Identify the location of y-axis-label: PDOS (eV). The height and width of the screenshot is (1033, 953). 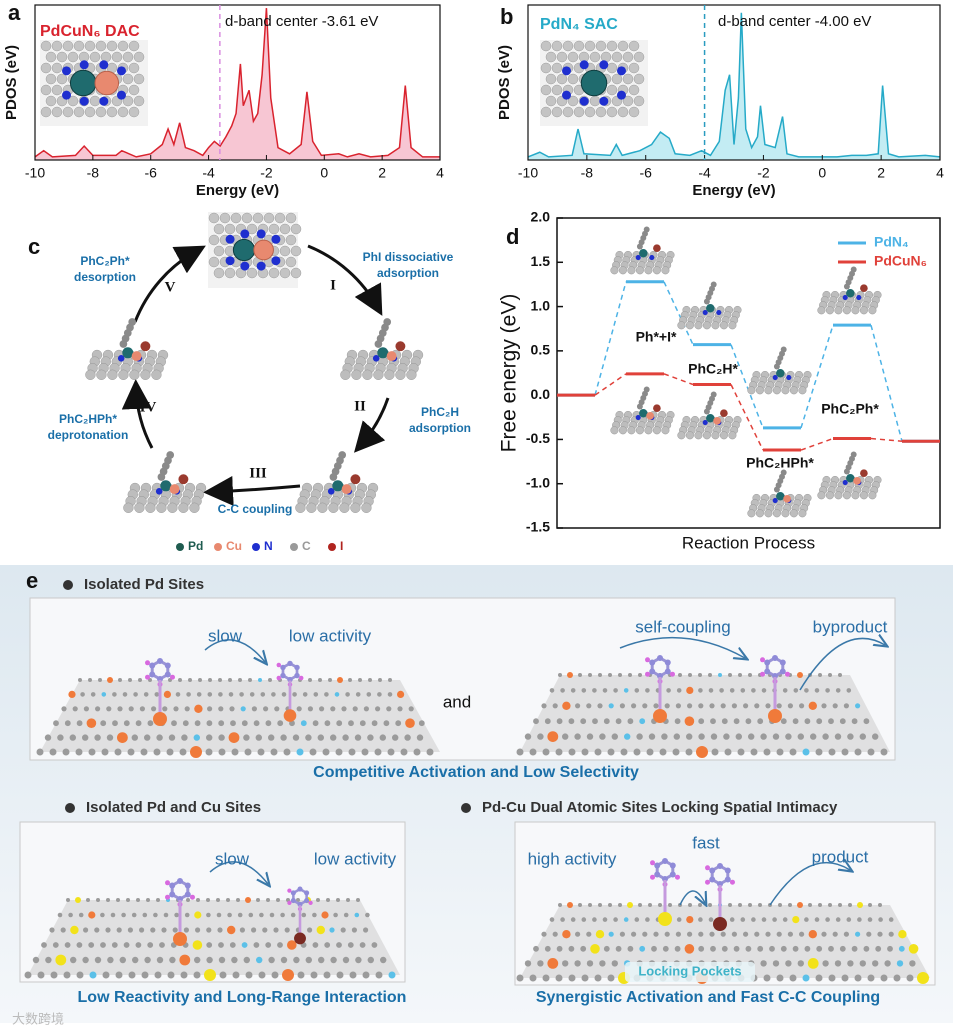
(504, 82).